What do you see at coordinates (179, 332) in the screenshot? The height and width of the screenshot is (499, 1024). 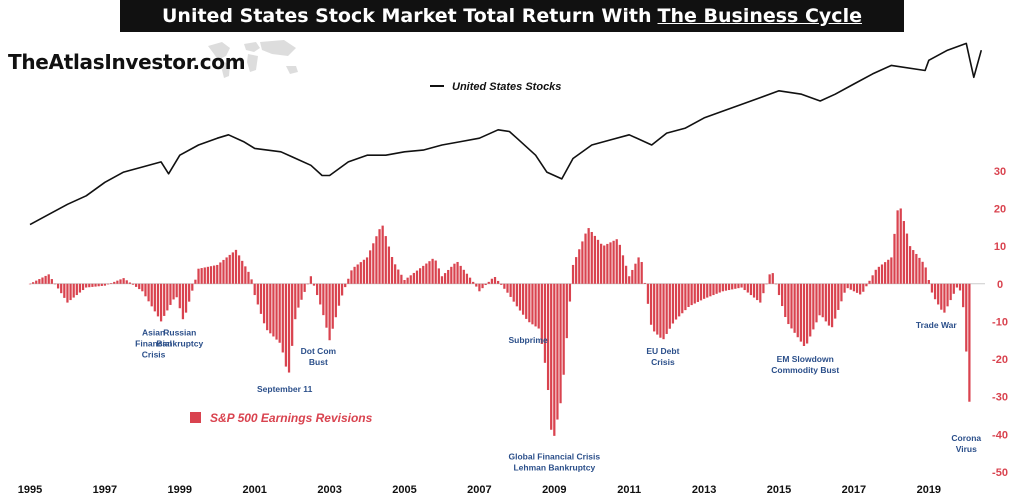 I see `annotation-label: Russian` at bounding box center [179, 332].